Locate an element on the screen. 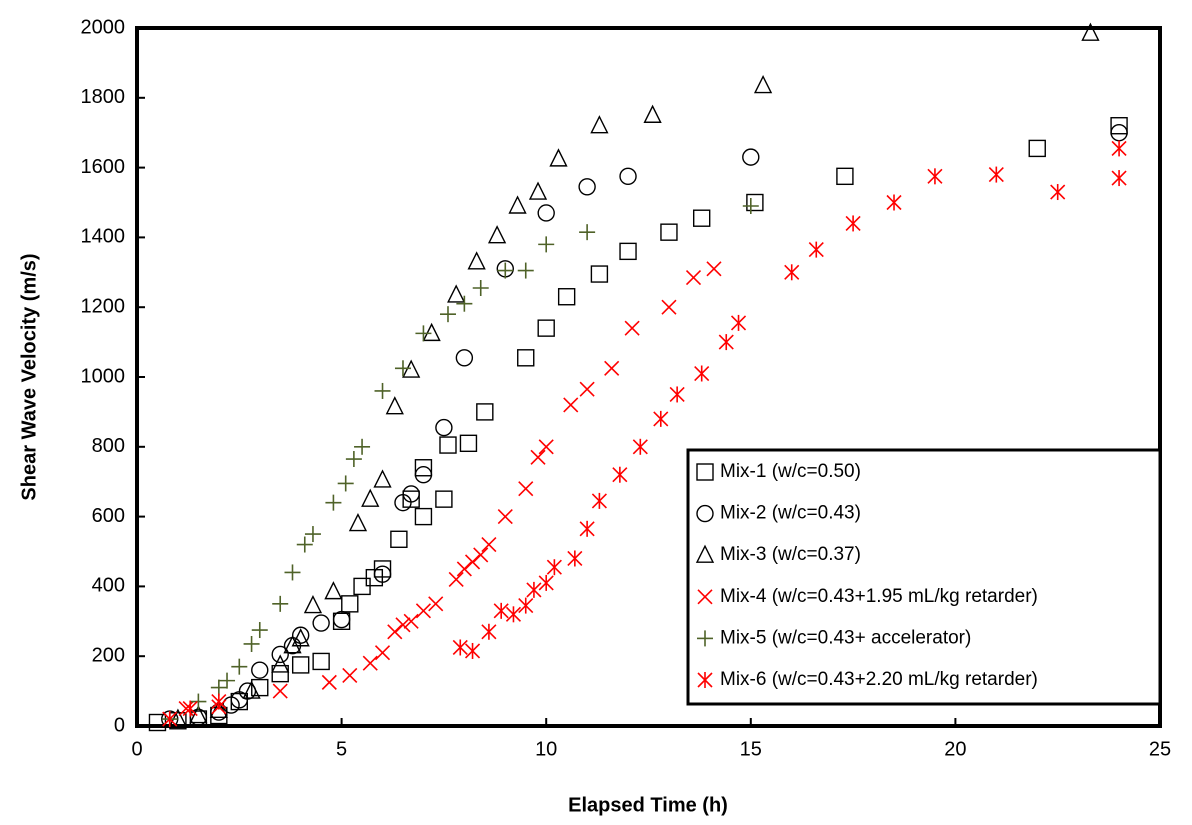 The height and width of the screenshot is (825, 1192). legend-label: Mix-3 (w/c=0.37) is located at coordinates (790, 554).